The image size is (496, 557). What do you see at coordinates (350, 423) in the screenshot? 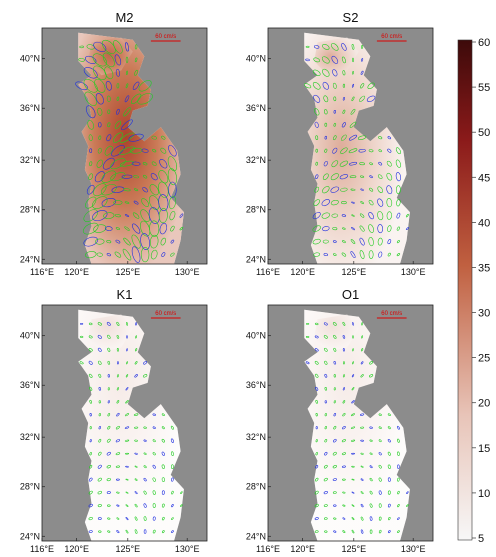
I see `panel-frame` at bounding box center [350, 423].